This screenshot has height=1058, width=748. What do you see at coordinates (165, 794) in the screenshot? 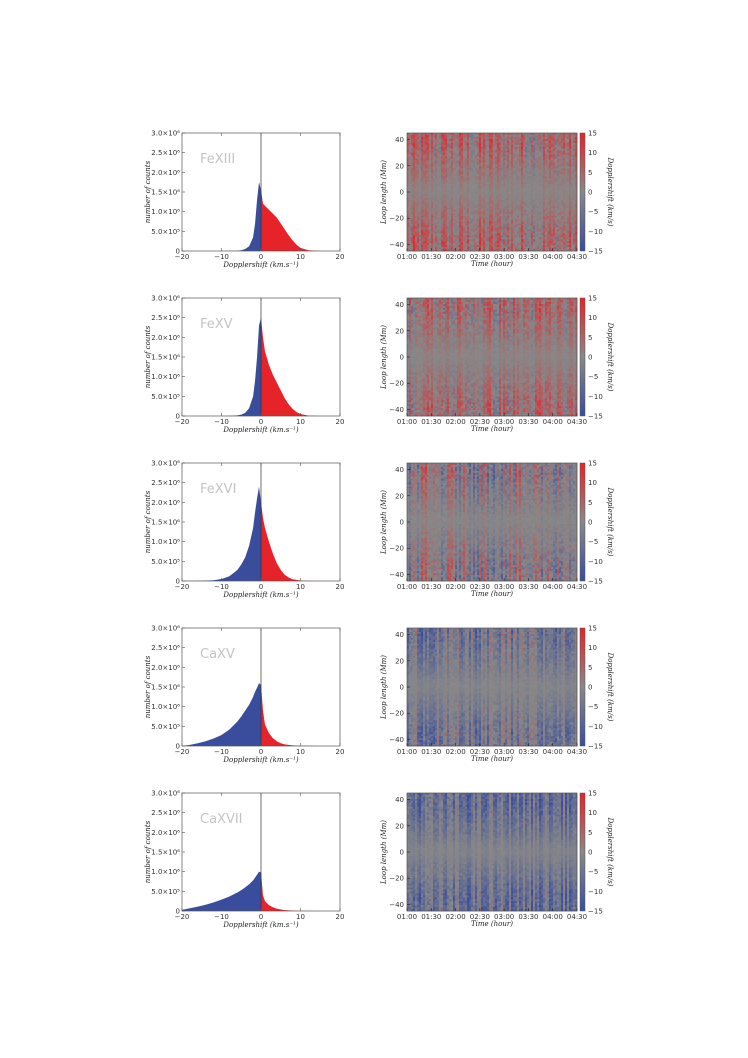
I see `y-tick-label: 3.0×10⁶` at bounding box center [165, 794].